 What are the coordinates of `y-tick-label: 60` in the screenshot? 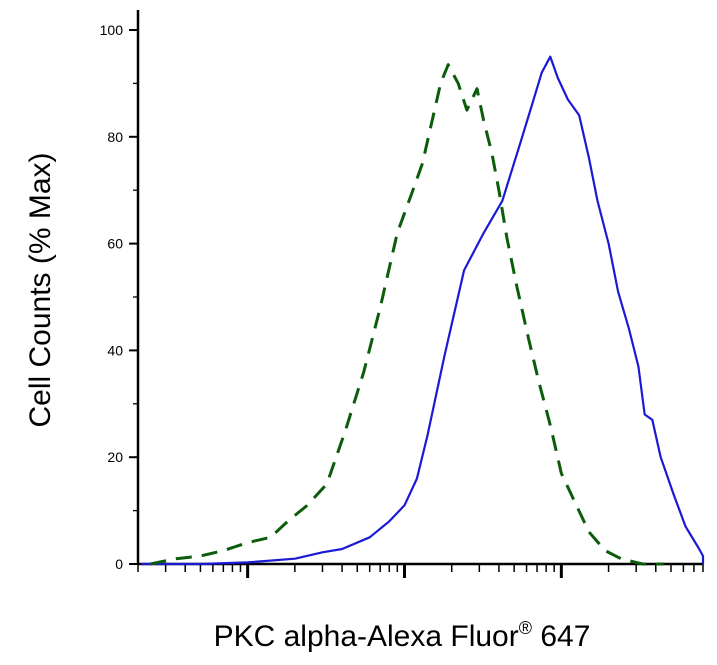 It's located at (115, 244).